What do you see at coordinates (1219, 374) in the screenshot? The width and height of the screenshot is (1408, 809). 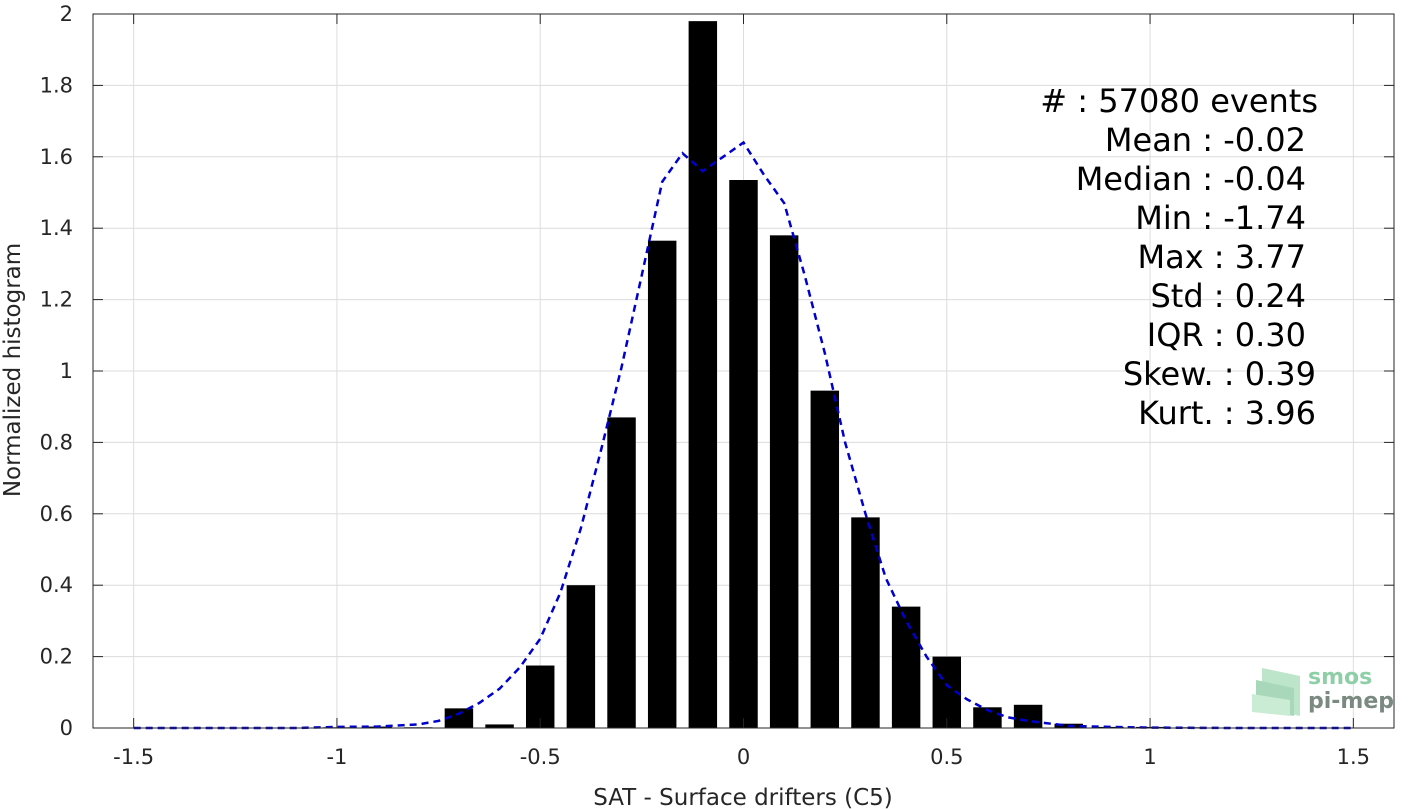 I see `stat-line: Skew. : 0.39` at bounding box center [1219, 374].